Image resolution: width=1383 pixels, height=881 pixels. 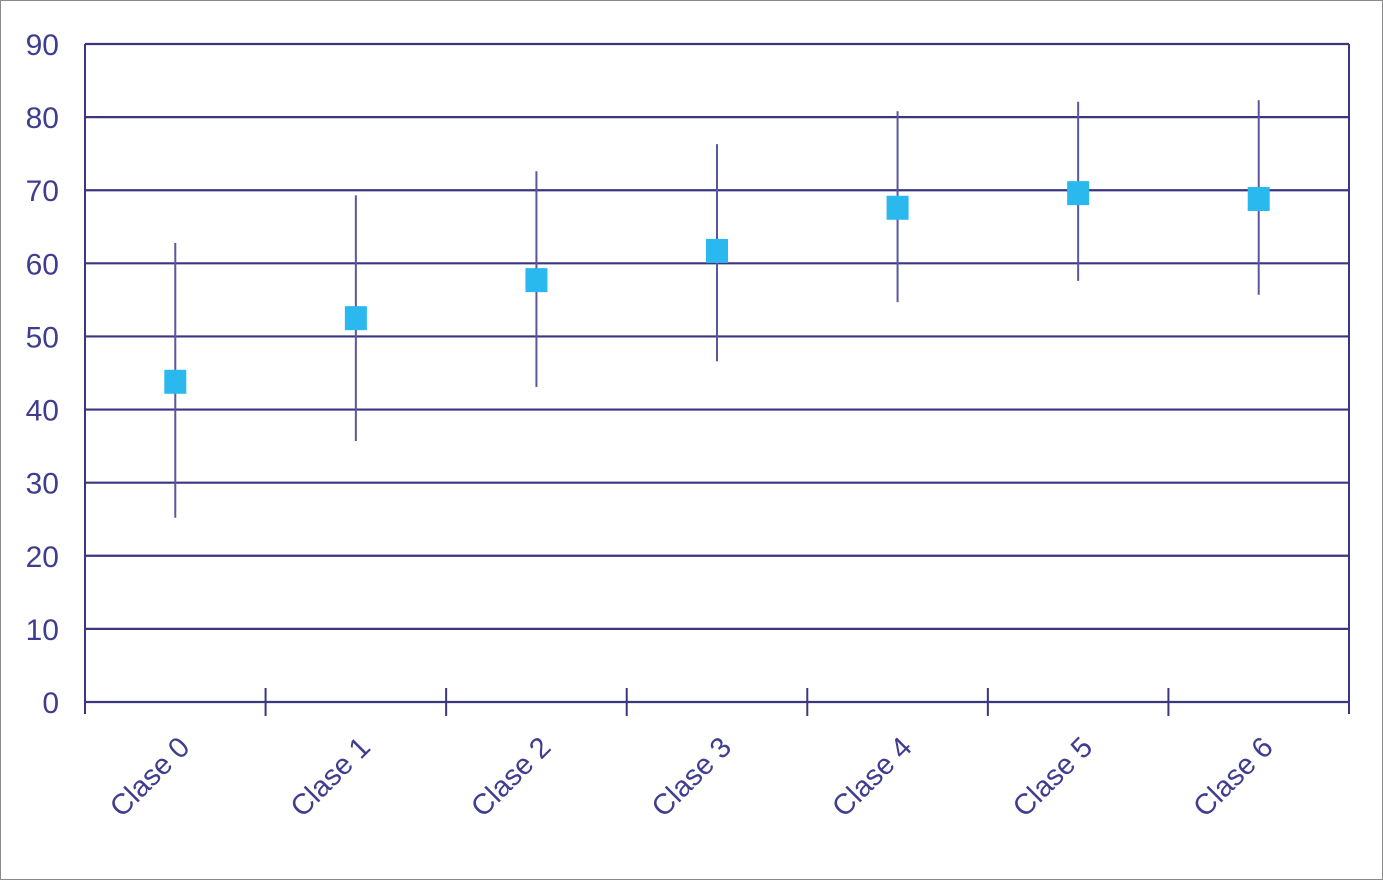 I want to click on x-tick-label: Clase 4, so click(x=872, y=777).